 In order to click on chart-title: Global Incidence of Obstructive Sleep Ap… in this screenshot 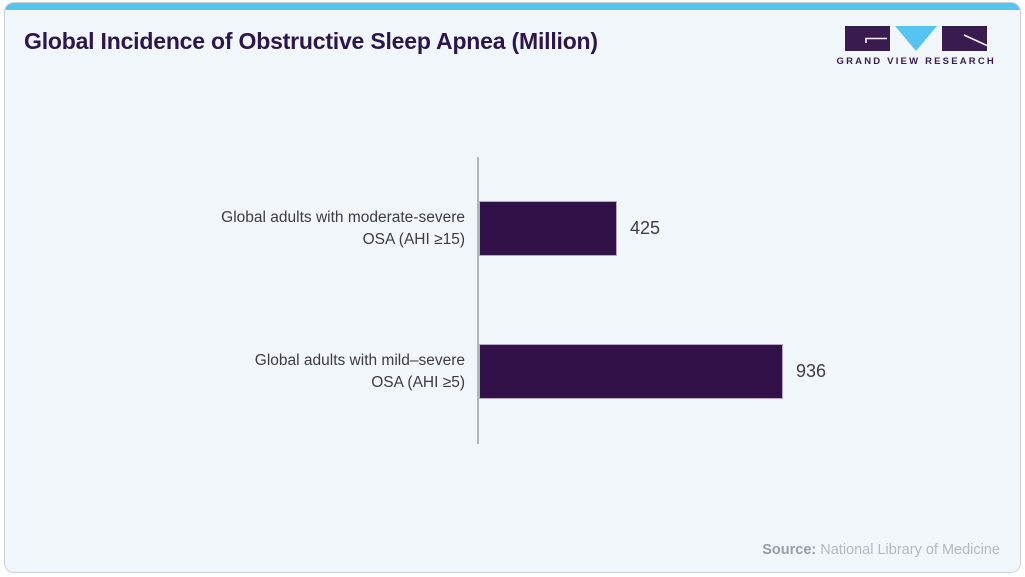, I will do `click(311, 41)`.